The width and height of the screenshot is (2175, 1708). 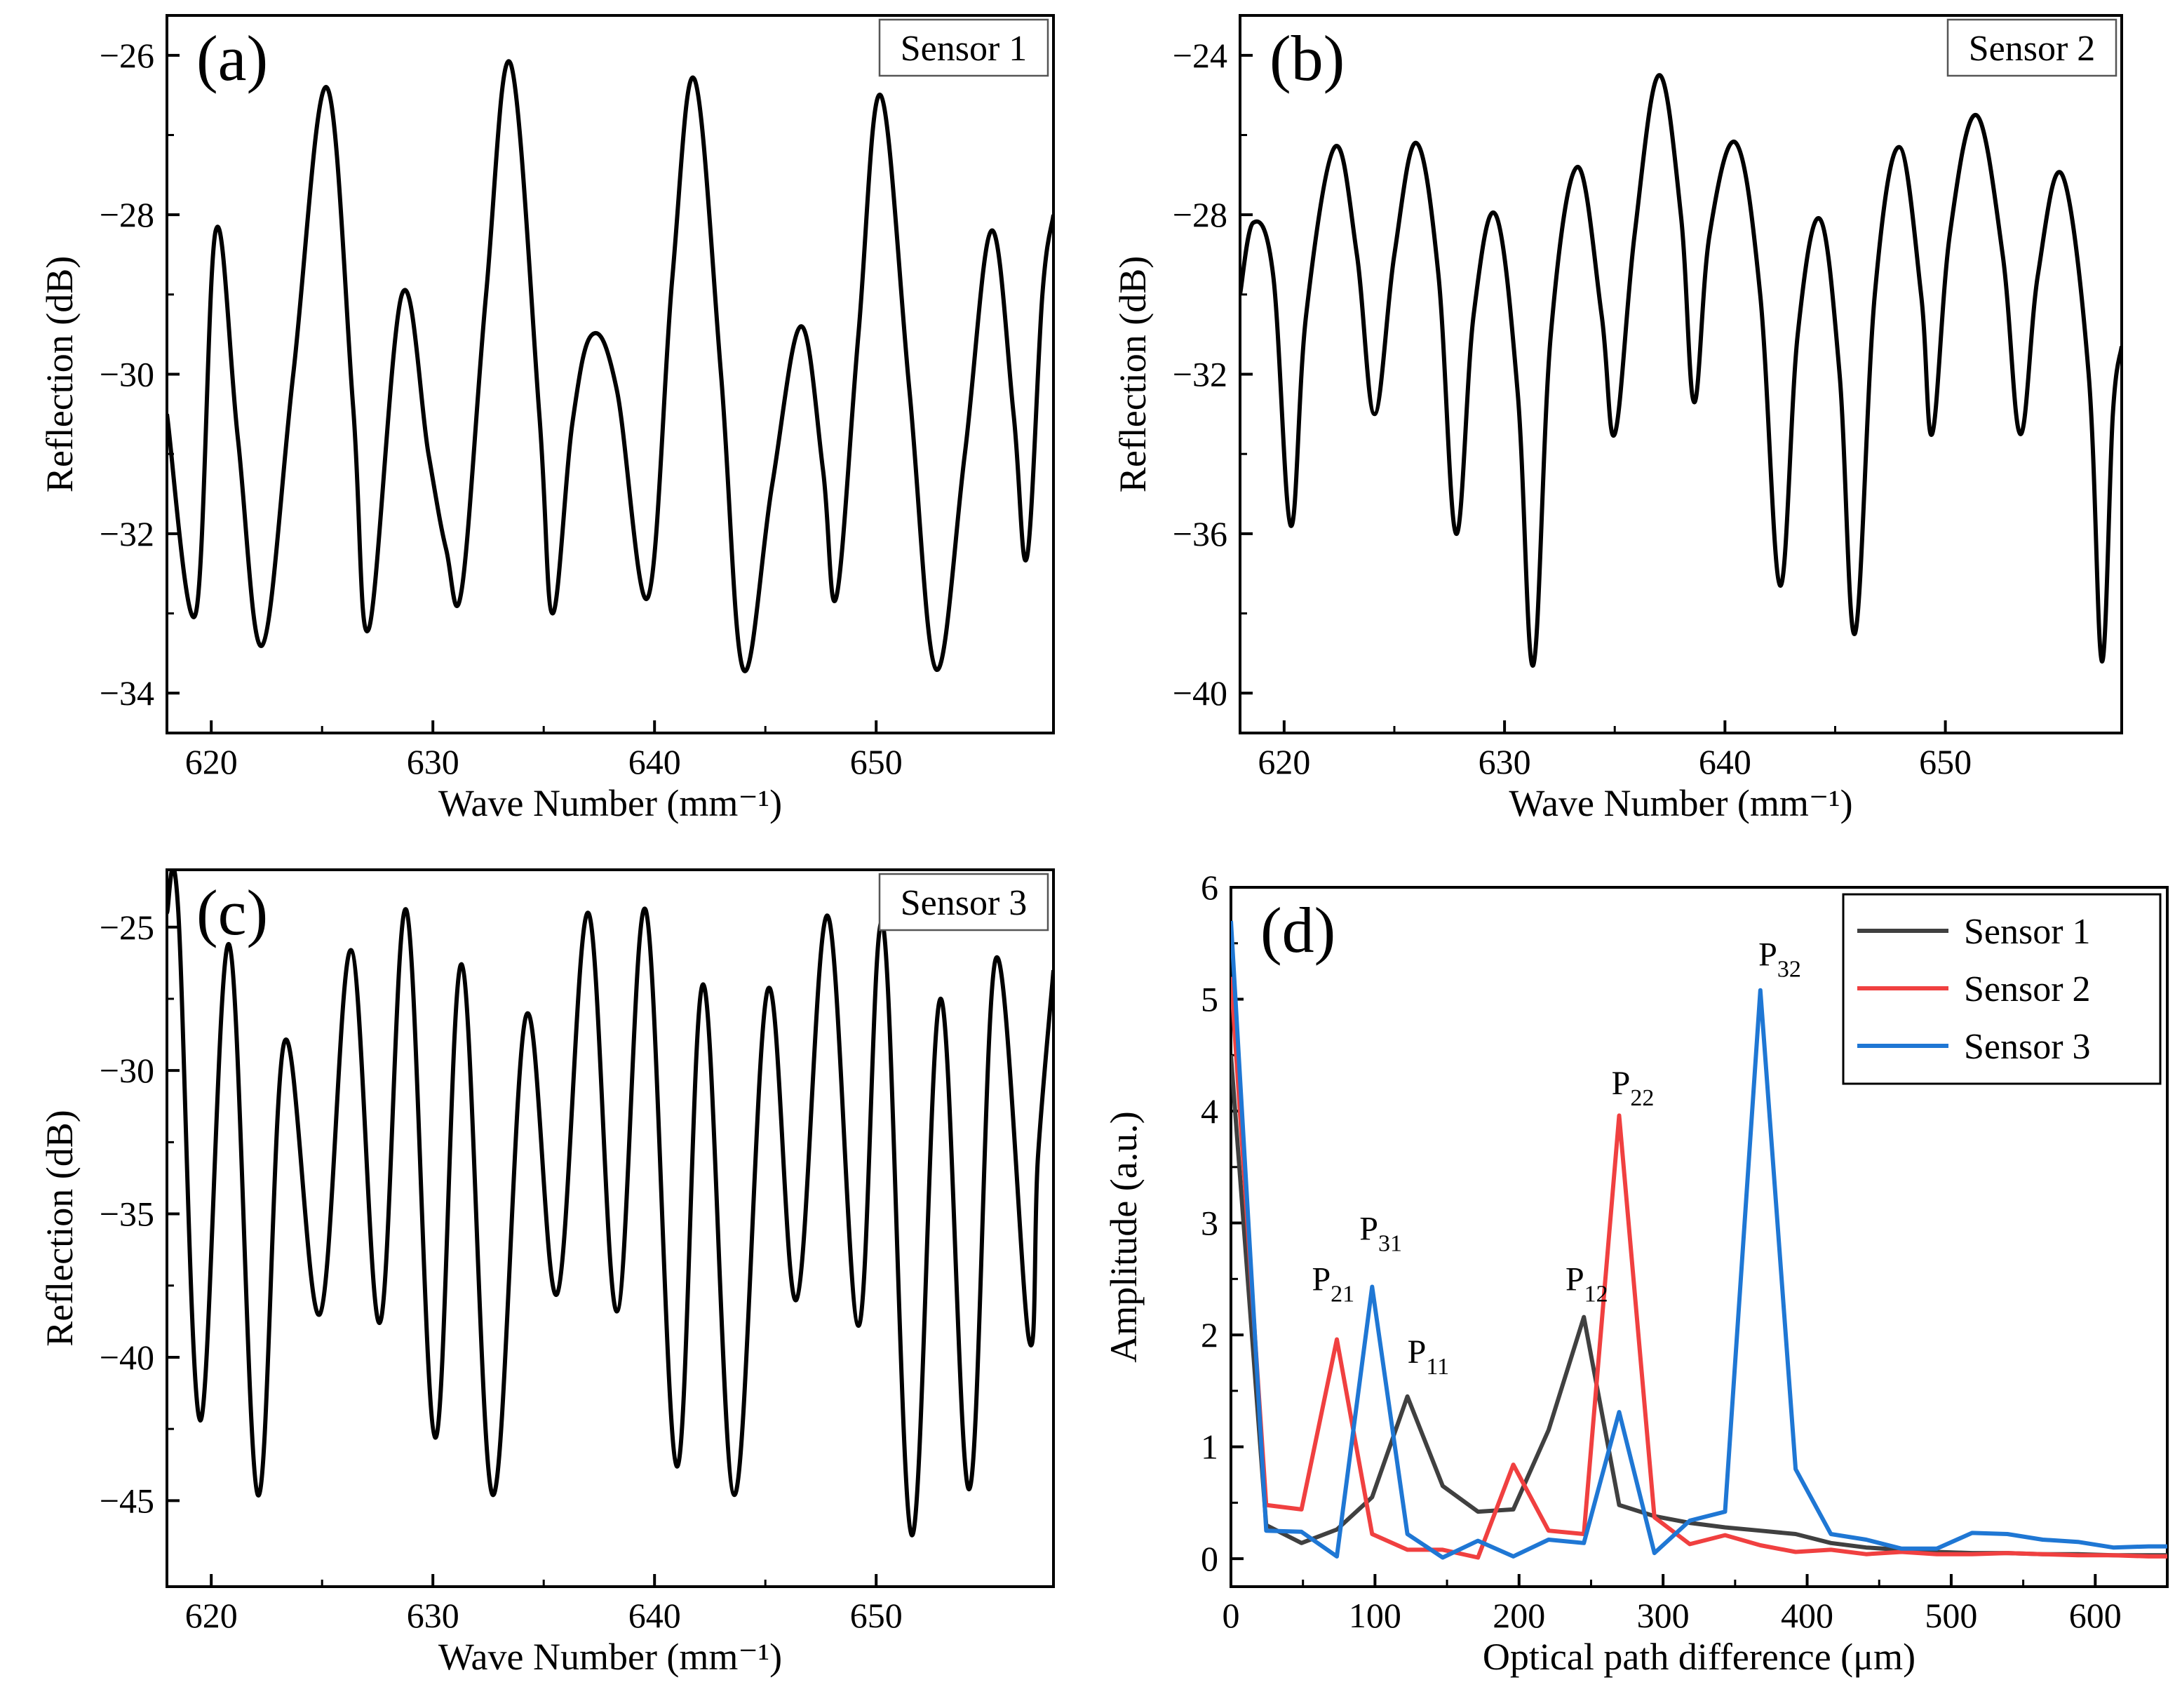 I want to click on x-axis-title-a: Wave Number (mm⁻¹), so click(x=610, y=803).